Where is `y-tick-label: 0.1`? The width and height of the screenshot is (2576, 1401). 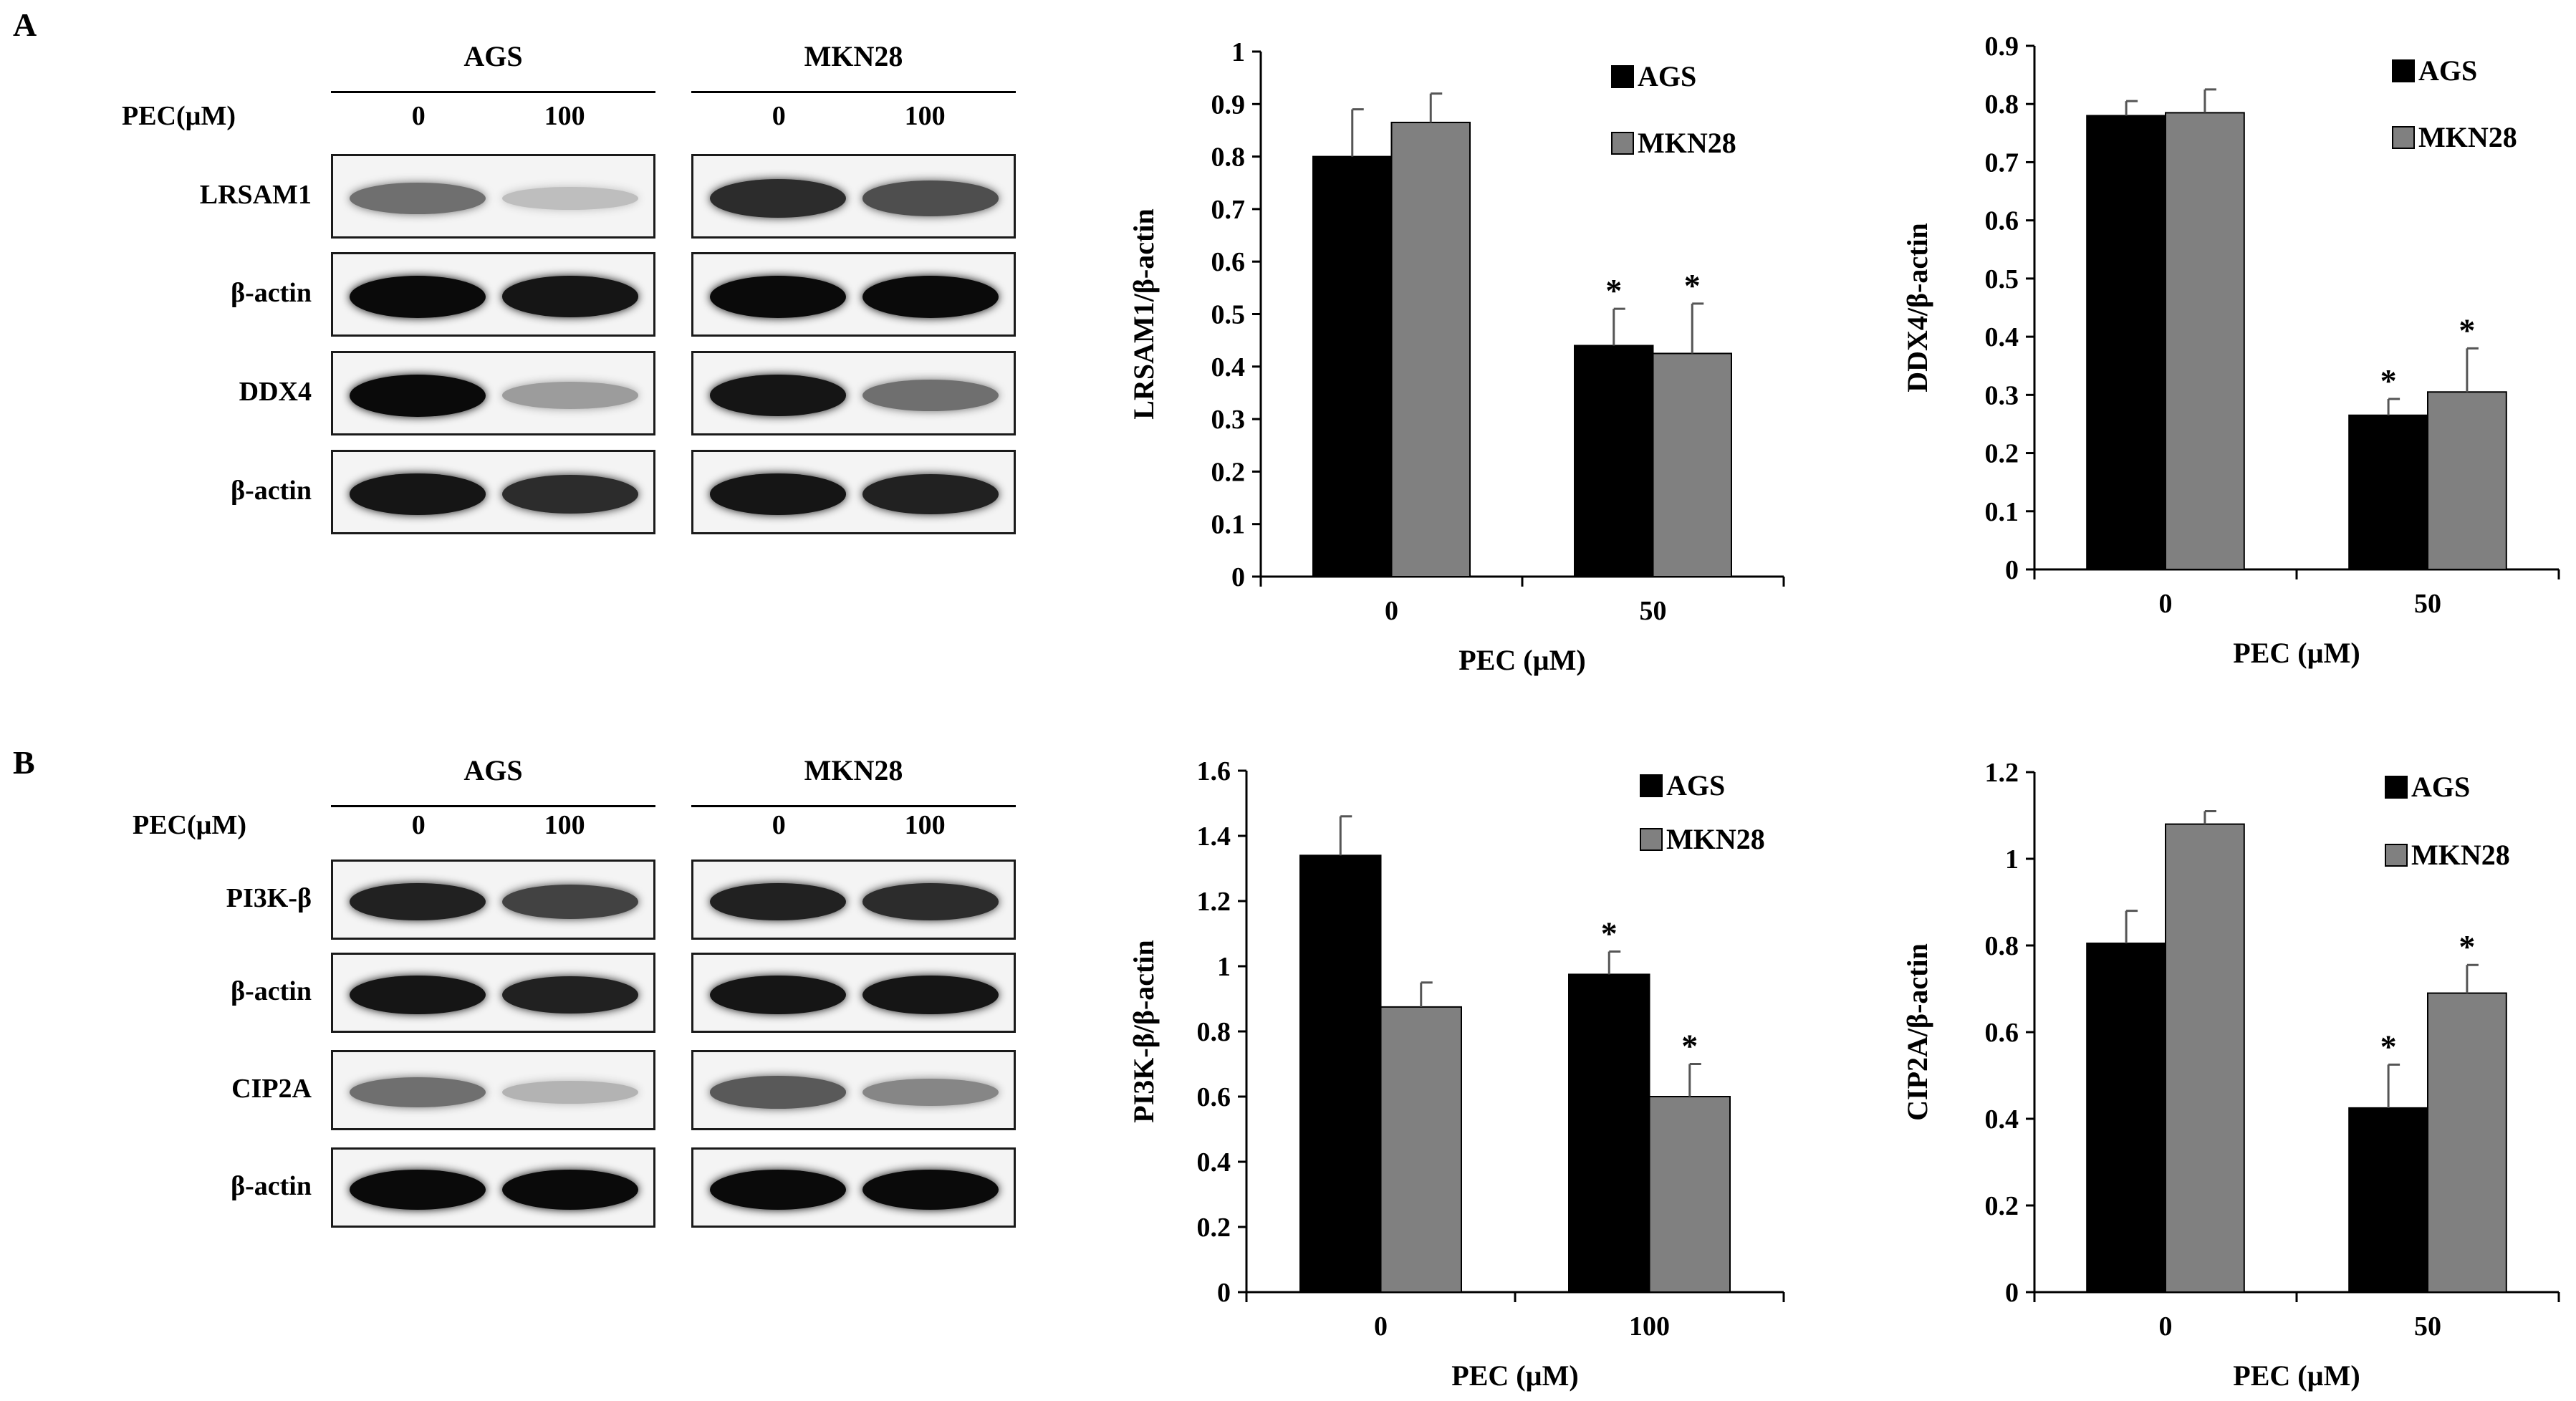
y-tick-label: 0.1 is located at coordinates (1228, 525).